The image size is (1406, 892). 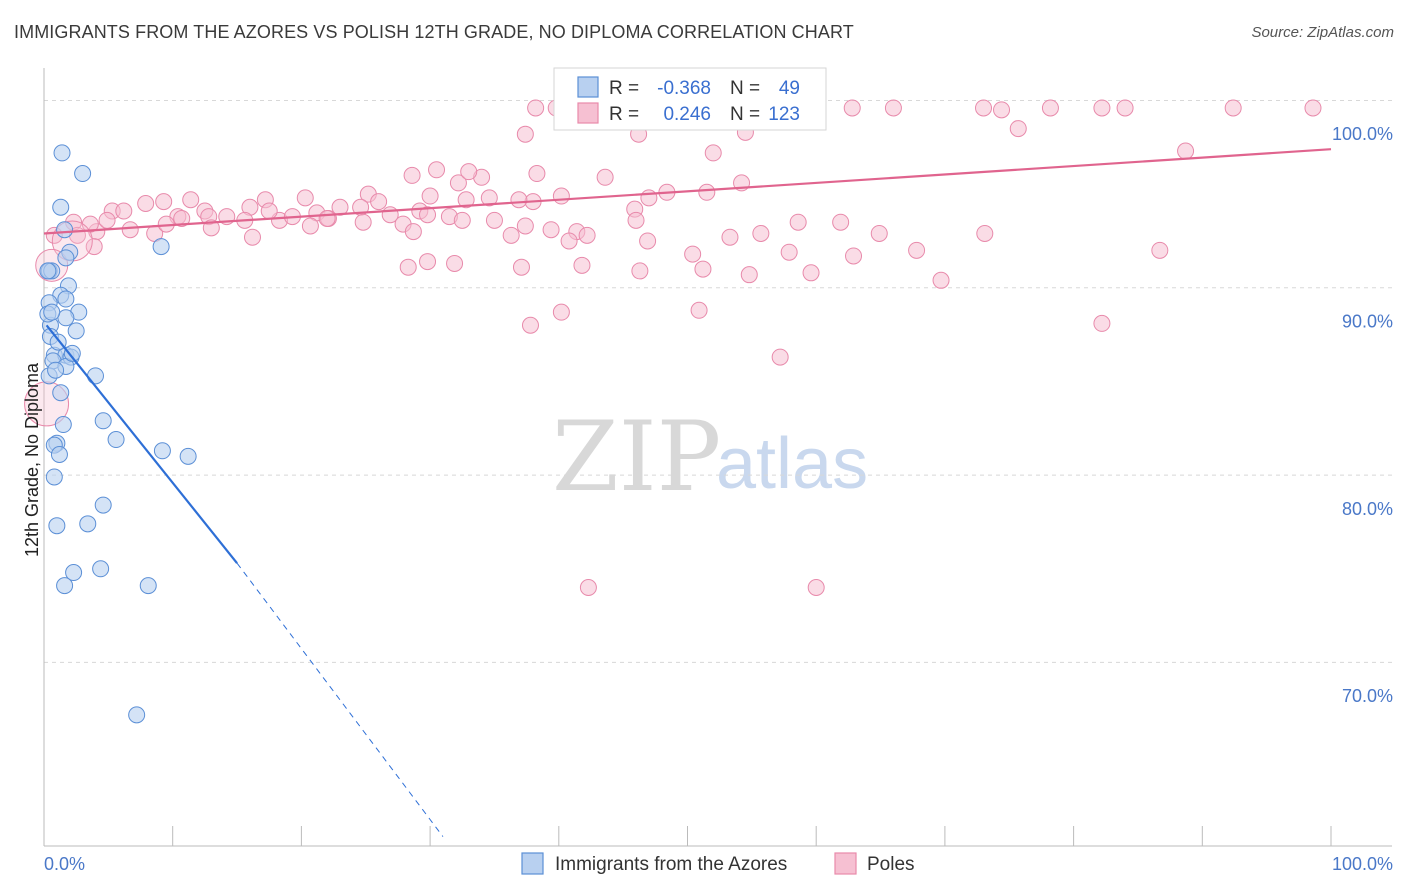 What do you see at coordinates (789, 88) in the screenshot?
I see `stats-blue-n-value: 49` at bounding box center [789, 88].